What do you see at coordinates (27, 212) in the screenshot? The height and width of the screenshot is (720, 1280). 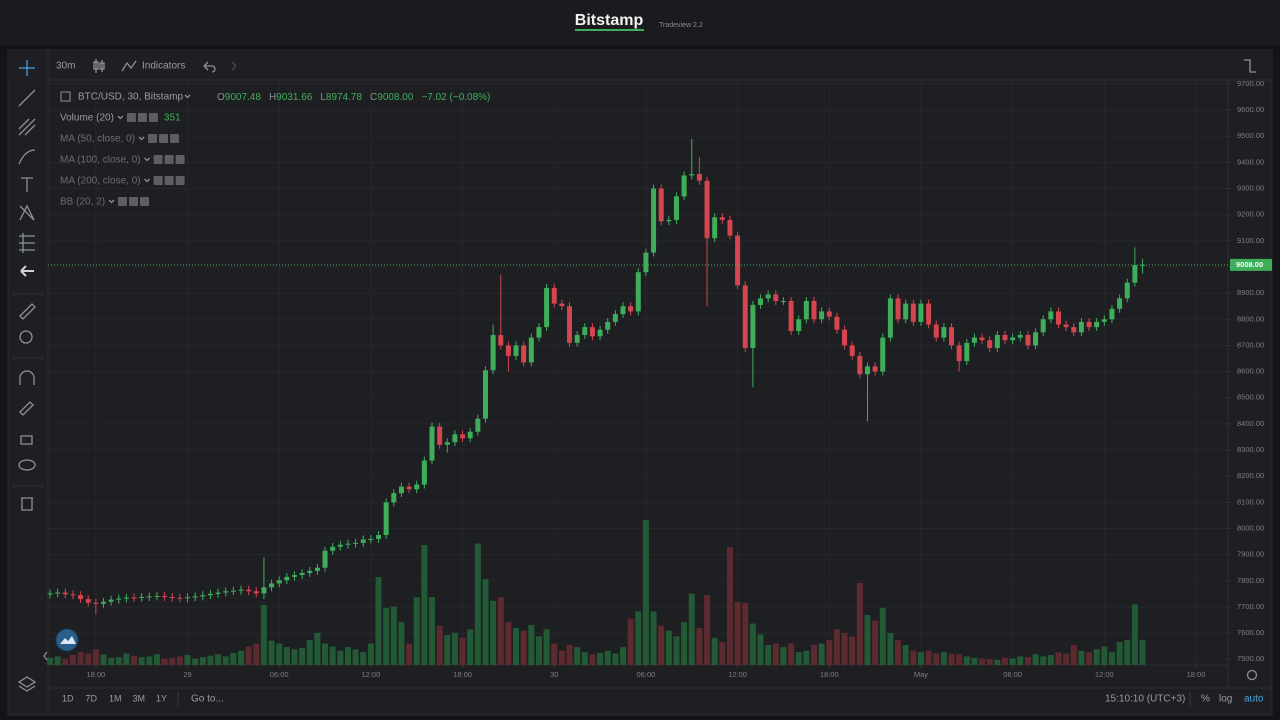 I see `pattern-tool` at bounding box center [27, 212].